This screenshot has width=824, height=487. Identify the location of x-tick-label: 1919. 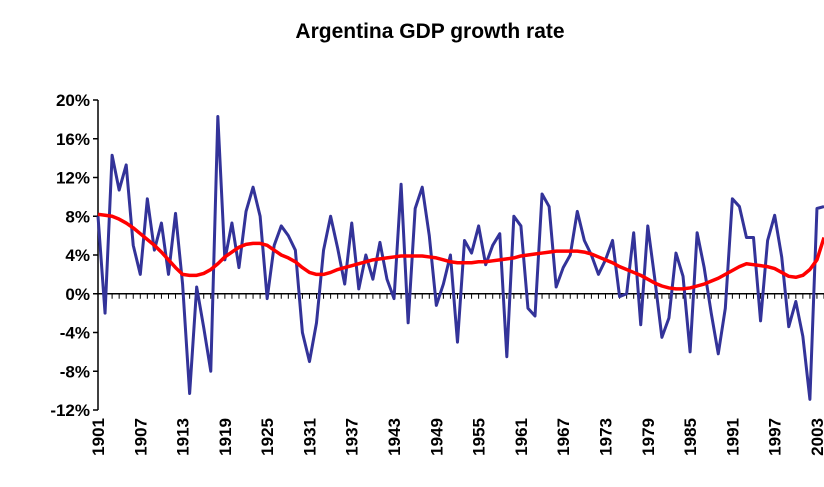
(225, 437).